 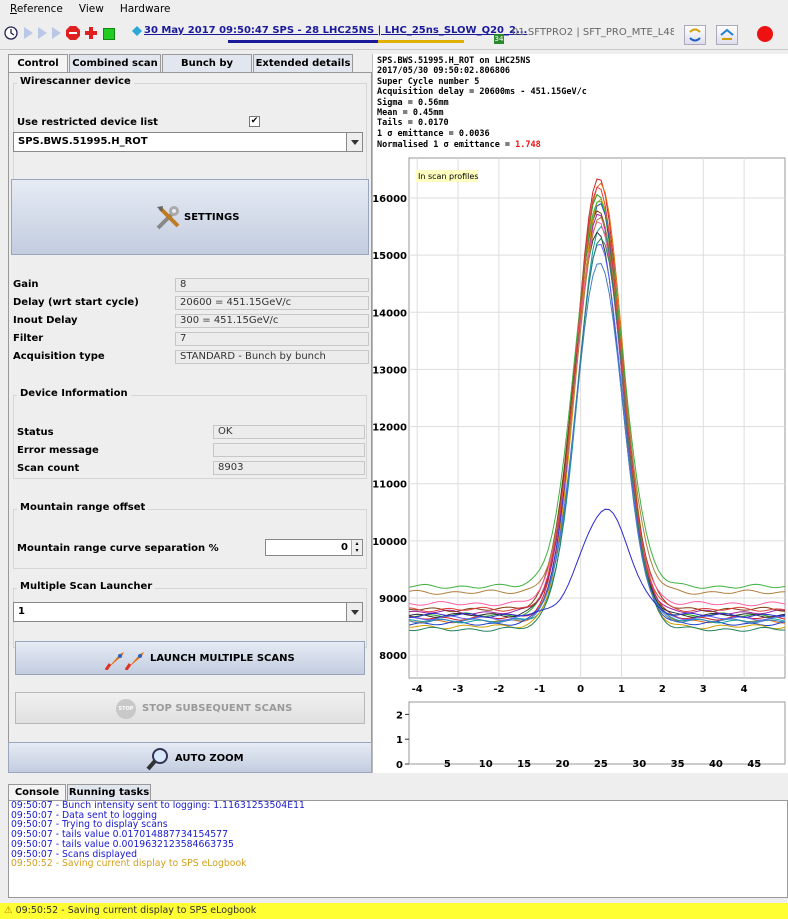 I want to click on menu-view: View, so click(x=91, y=9).